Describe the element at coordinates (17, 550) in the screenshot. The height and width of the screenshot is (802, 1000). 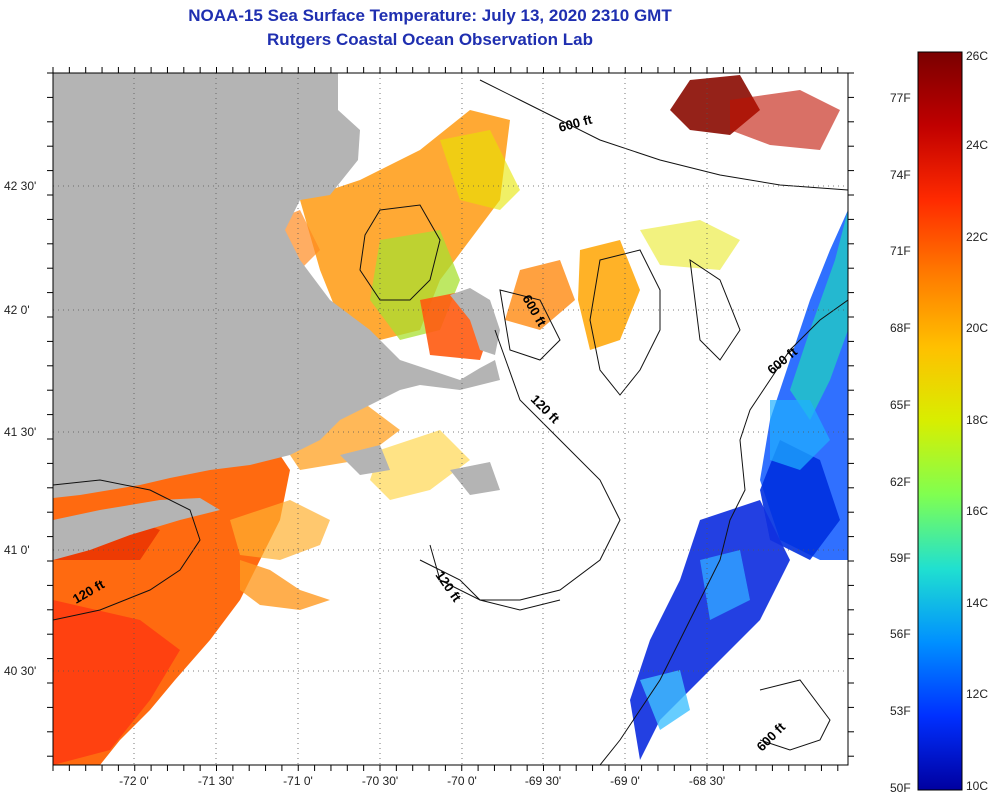
I see `y-tick-label: 41 0'` at that location.